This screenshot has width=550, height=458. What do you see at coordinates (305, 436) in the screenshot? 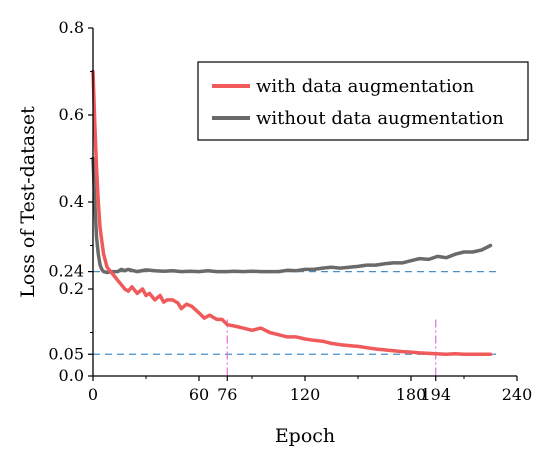
I see `x-axis-title: Epoch` at bounding box center [305, 436].